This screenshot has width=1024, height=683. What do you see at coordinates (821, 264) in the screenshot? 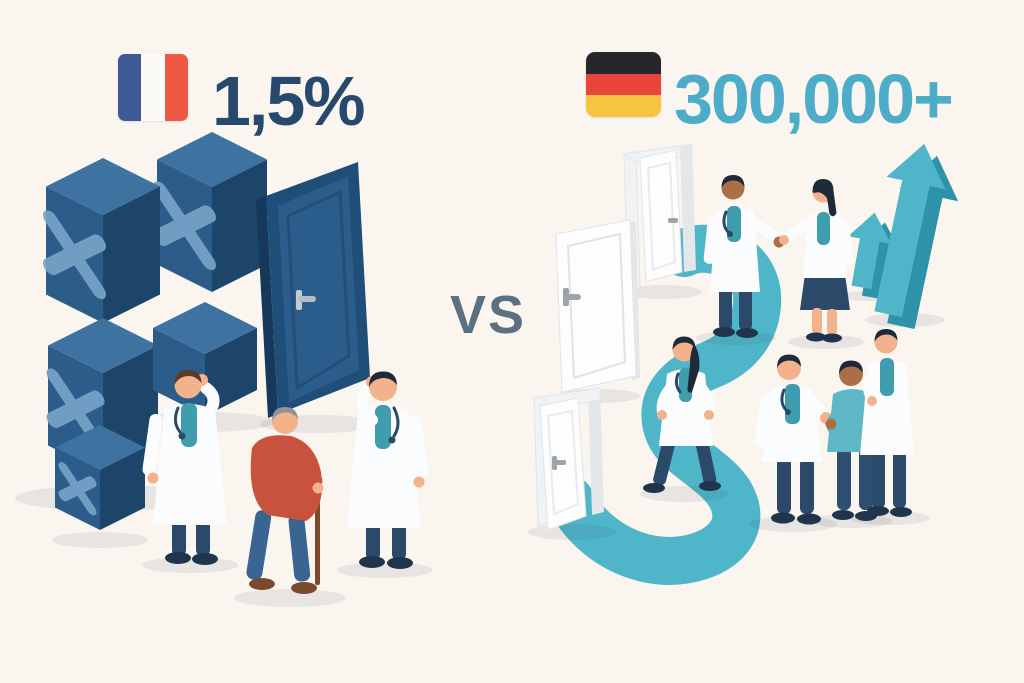
I see `doctor-handshake-right` at bounding box center [821, 264].